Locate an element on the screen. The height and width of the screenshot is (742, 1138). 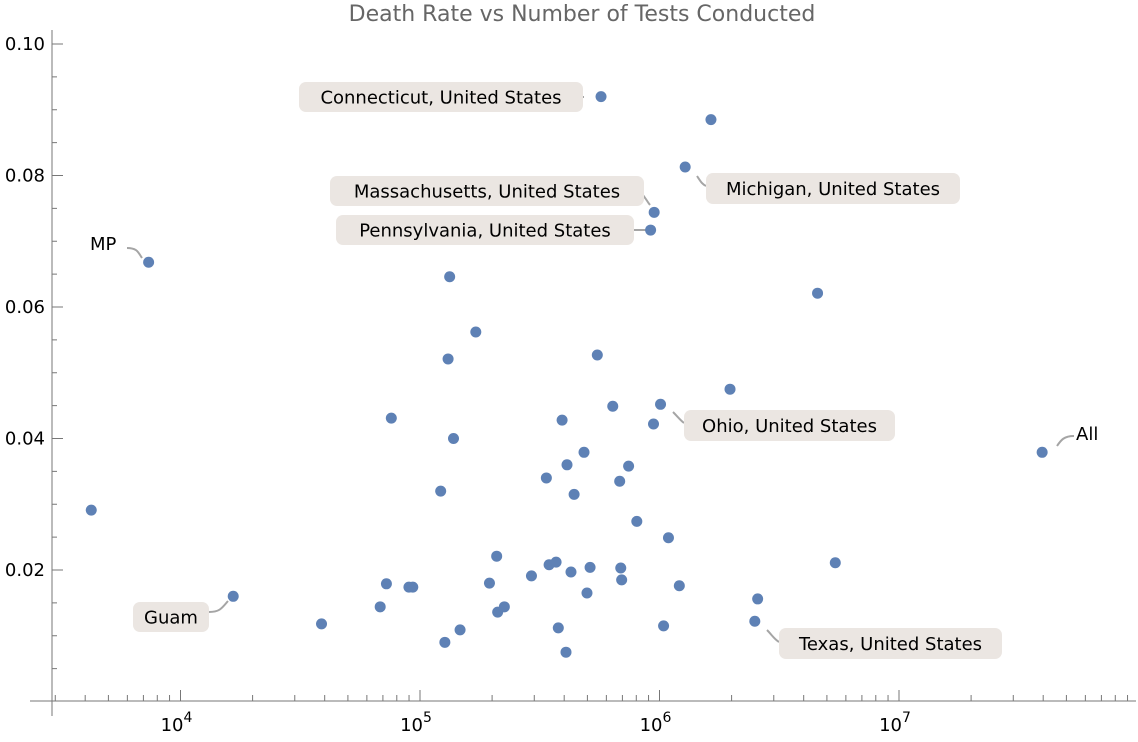
x-tick-label: 10⁶ is located at coordinates (656, 723).